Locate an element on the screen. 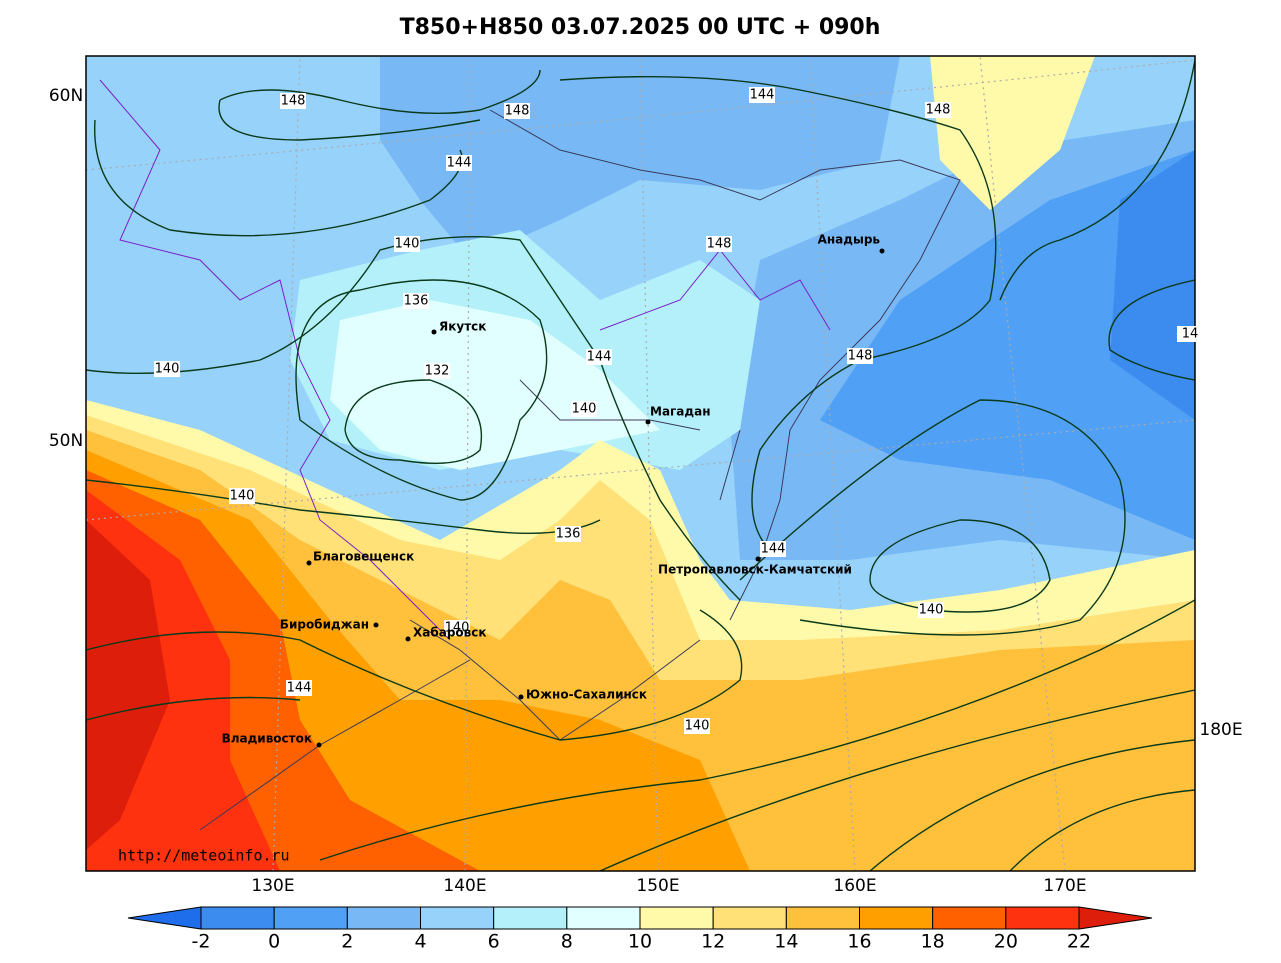 This screenshot has width=1281, height=963. city-label: Петропавловск-Камчатский is located at coordinates (755, 570).